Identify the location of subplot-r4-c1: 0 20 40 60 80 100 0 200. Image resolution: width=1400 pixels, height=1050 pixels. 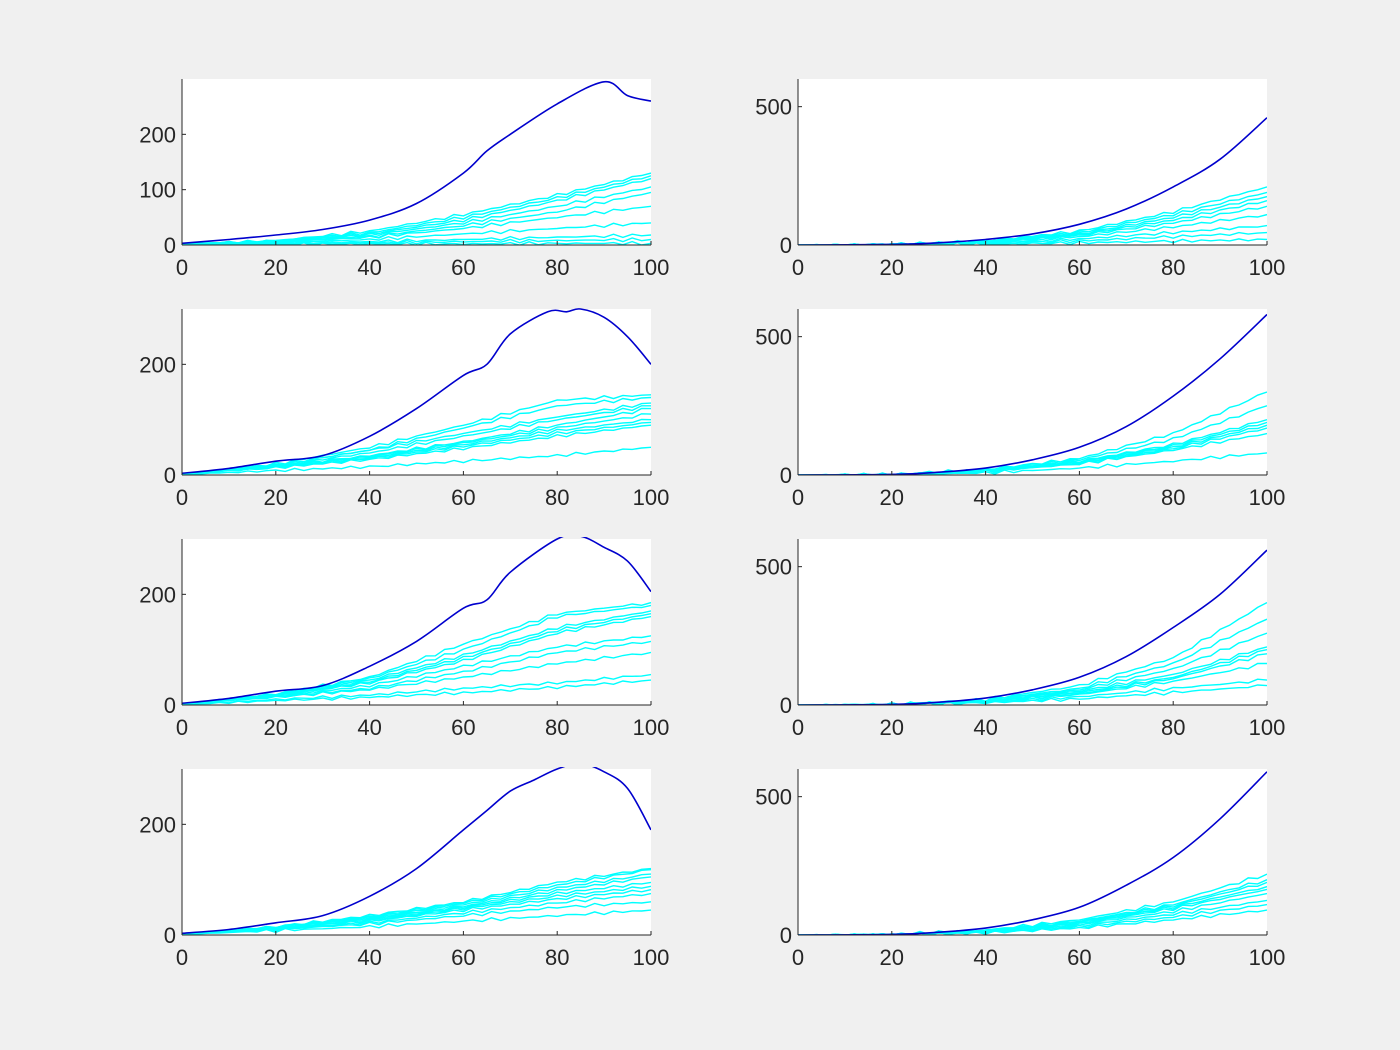
(404, 868).